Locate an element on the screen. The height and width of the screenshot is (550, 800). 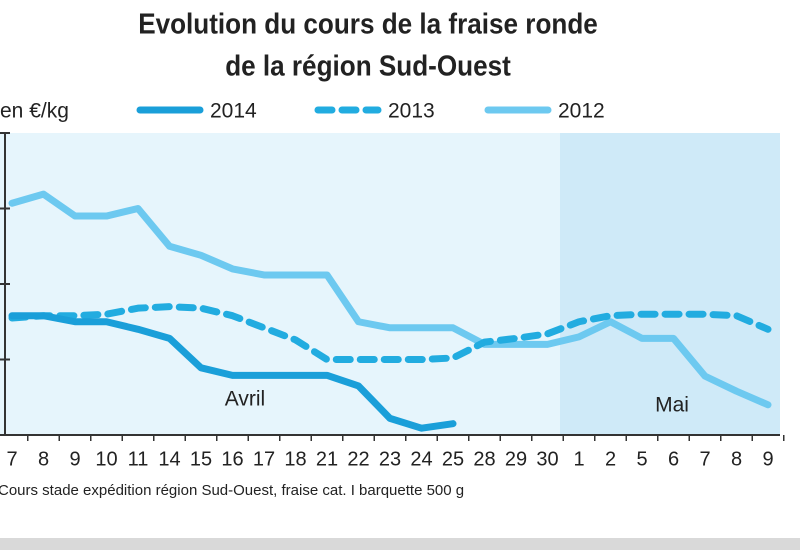
x-tick-label: 17 is located at coordinates (264, 459).